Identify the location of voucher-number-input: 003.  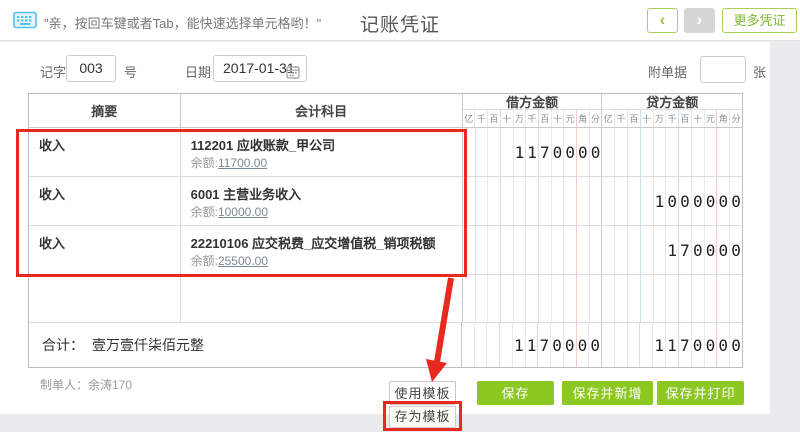
(91, 68).